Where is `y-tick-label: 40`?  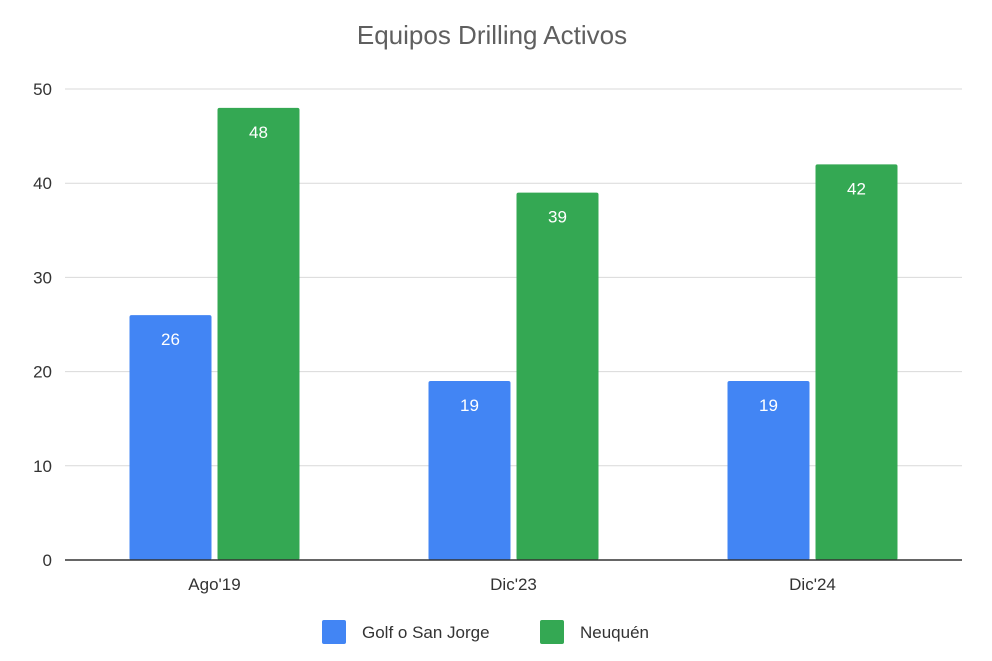 y-tick-label: 40 is located at coordinates (42, 183).